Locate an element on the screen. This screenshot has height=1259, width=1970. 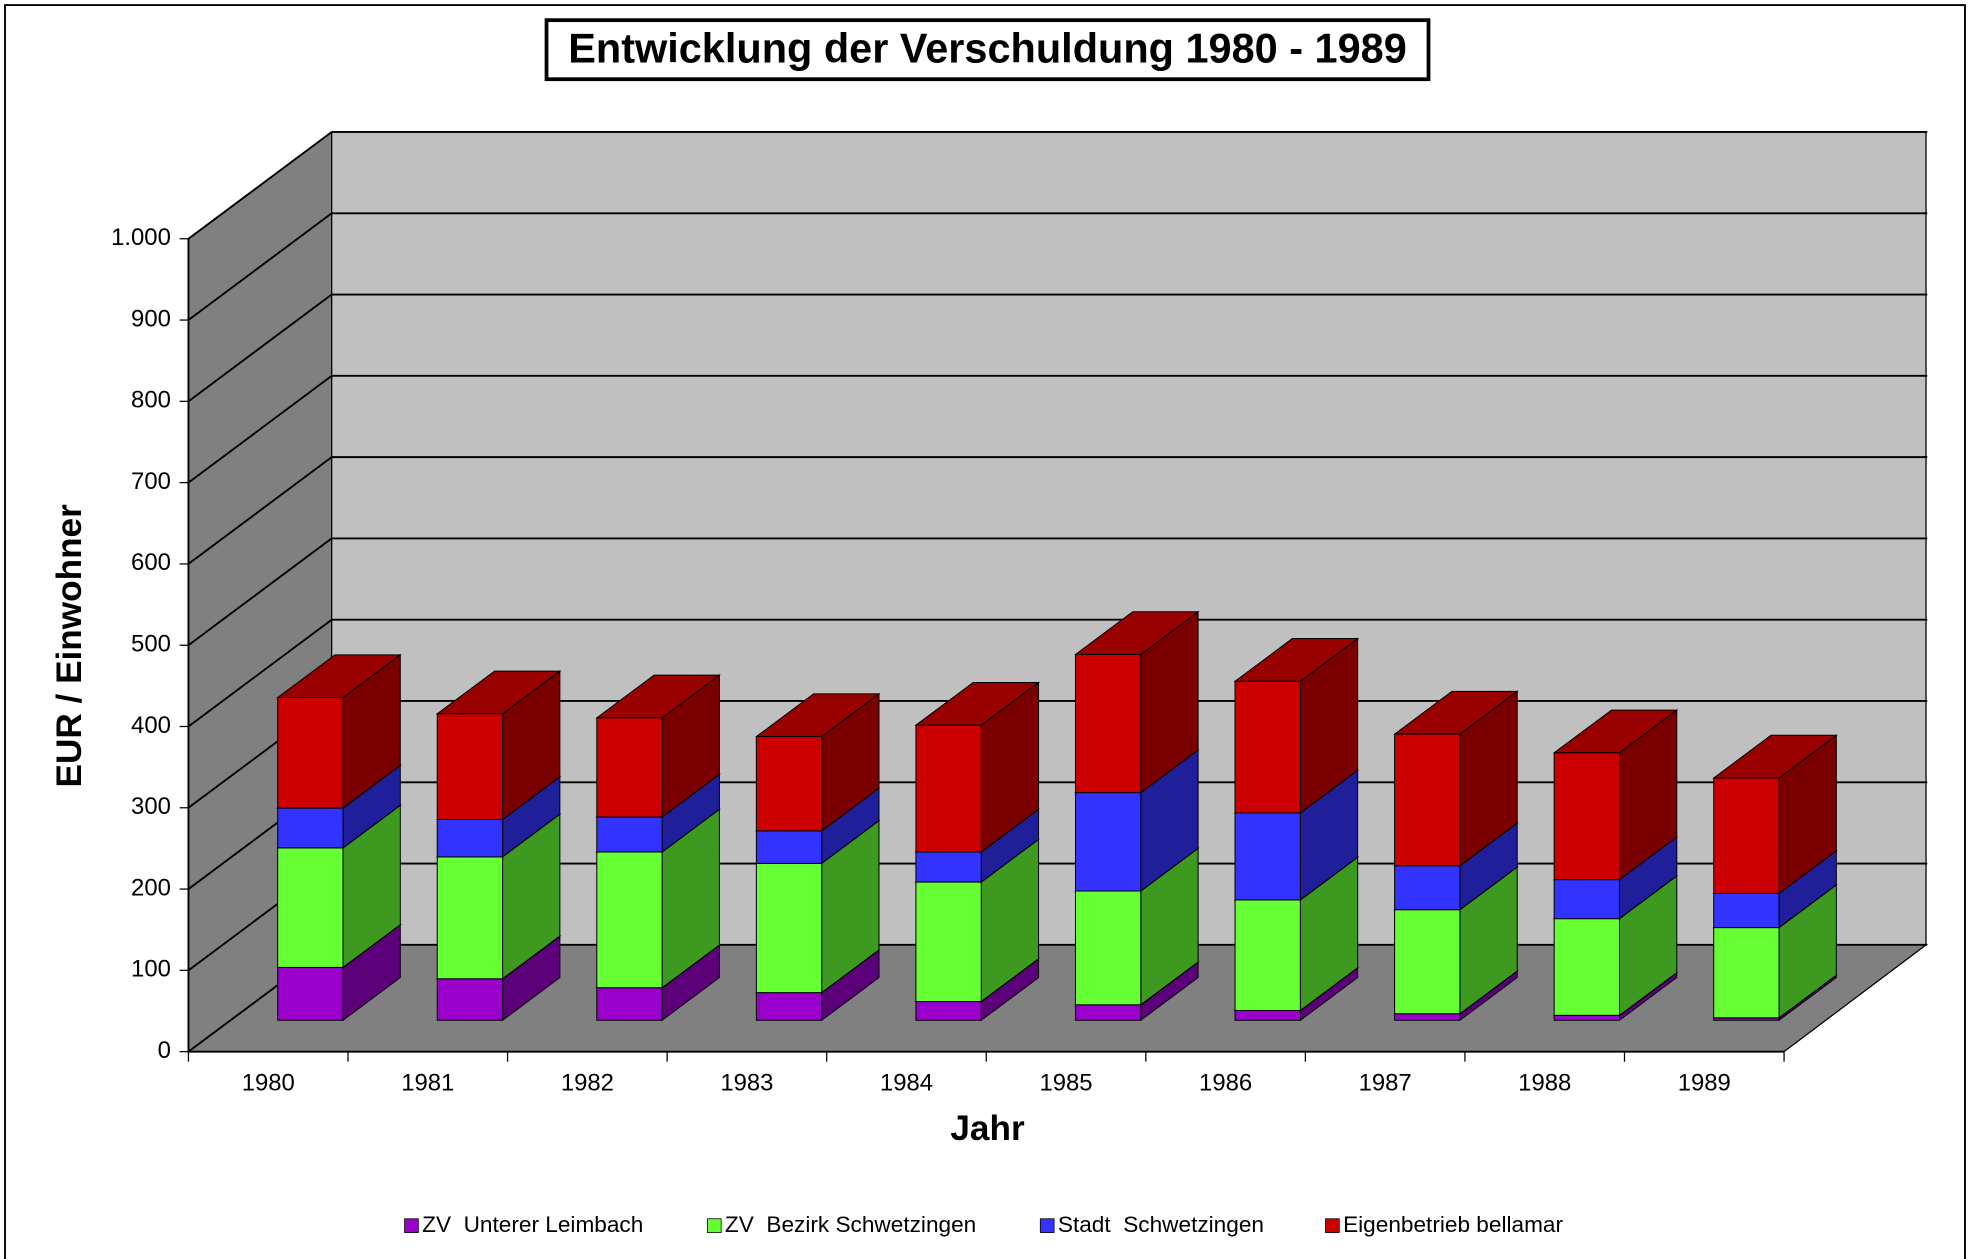
x-tick-label: 1984 is located at coordinates (906, 1083).